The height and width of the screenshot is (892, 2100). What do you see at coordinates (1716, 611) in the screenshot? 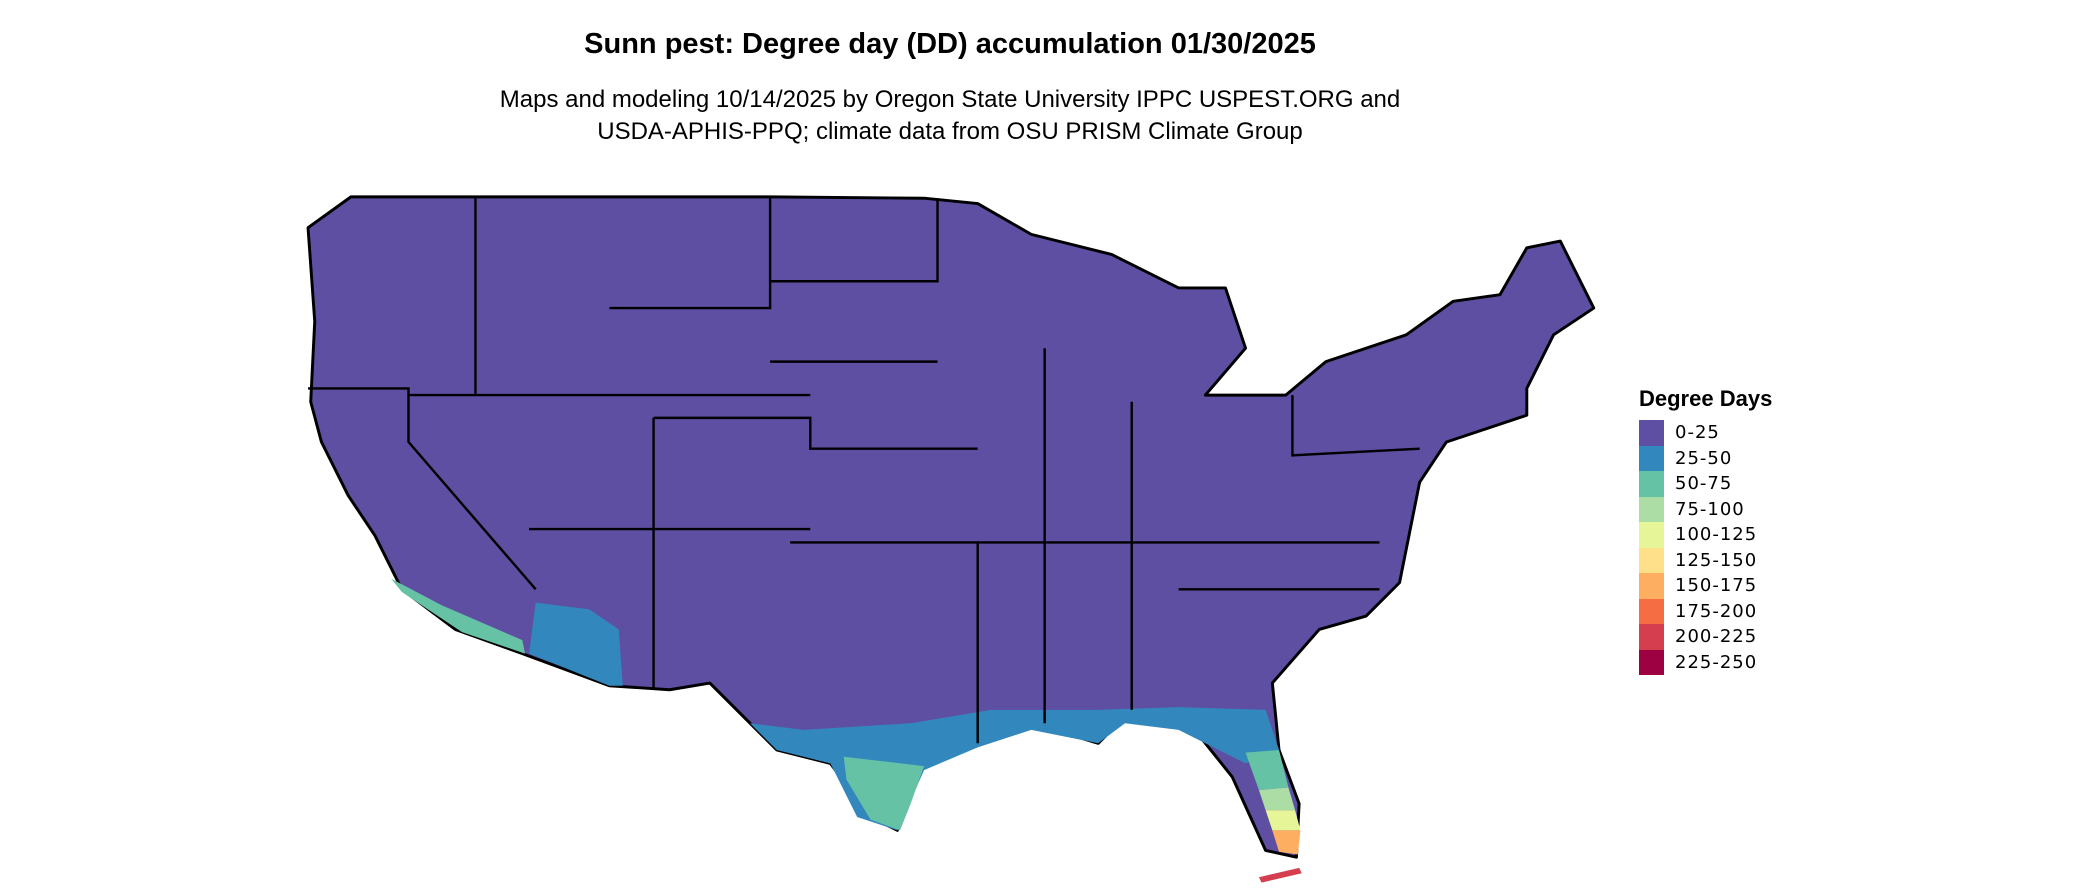
I see `legend-label: 175-200` at bounding box center [1716, 611].